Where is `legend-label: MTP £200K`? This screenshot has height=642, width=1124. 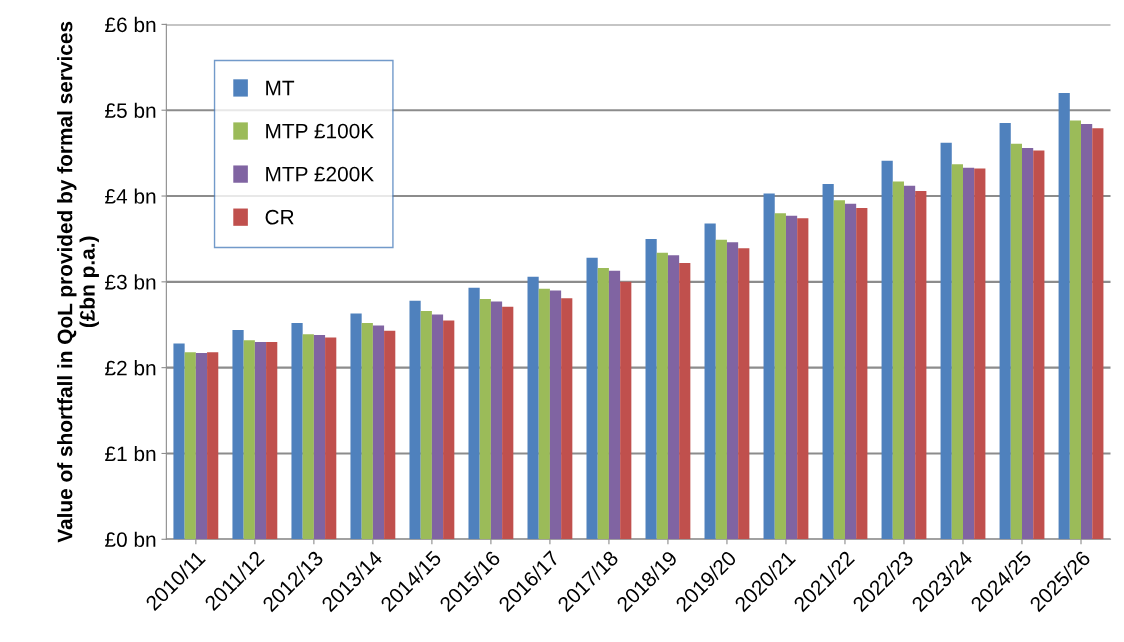
legend-label: MTP £200K is located at coordinates (320, 174).